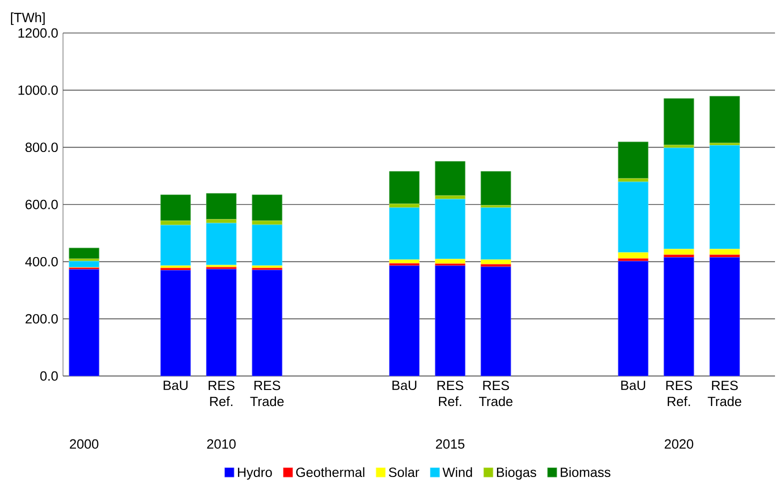 The height and width of the screenshot is (487, 780). Describe the element at coordinates (38, 33) in the screenshot. I see `y-tick-label: 1200.0` at that location.